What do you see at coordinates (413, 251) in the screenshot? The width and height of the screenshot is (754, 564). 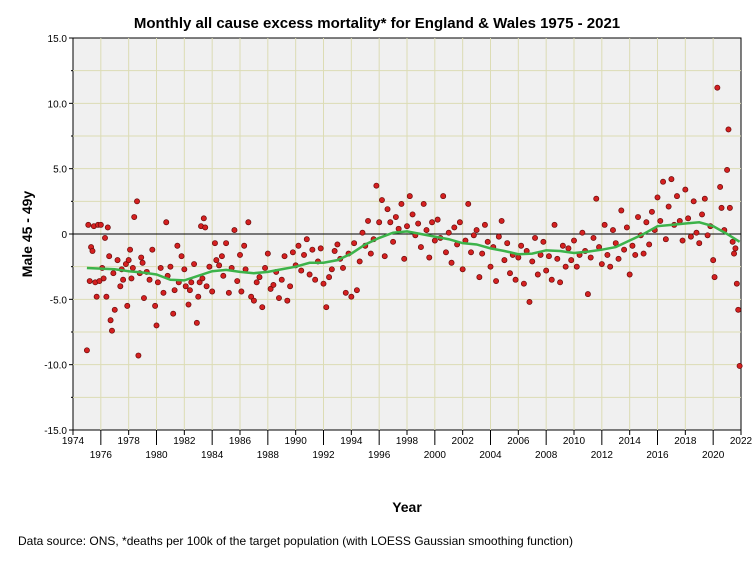 I see `loess-smooth-line` at bounding box center [413, 251].